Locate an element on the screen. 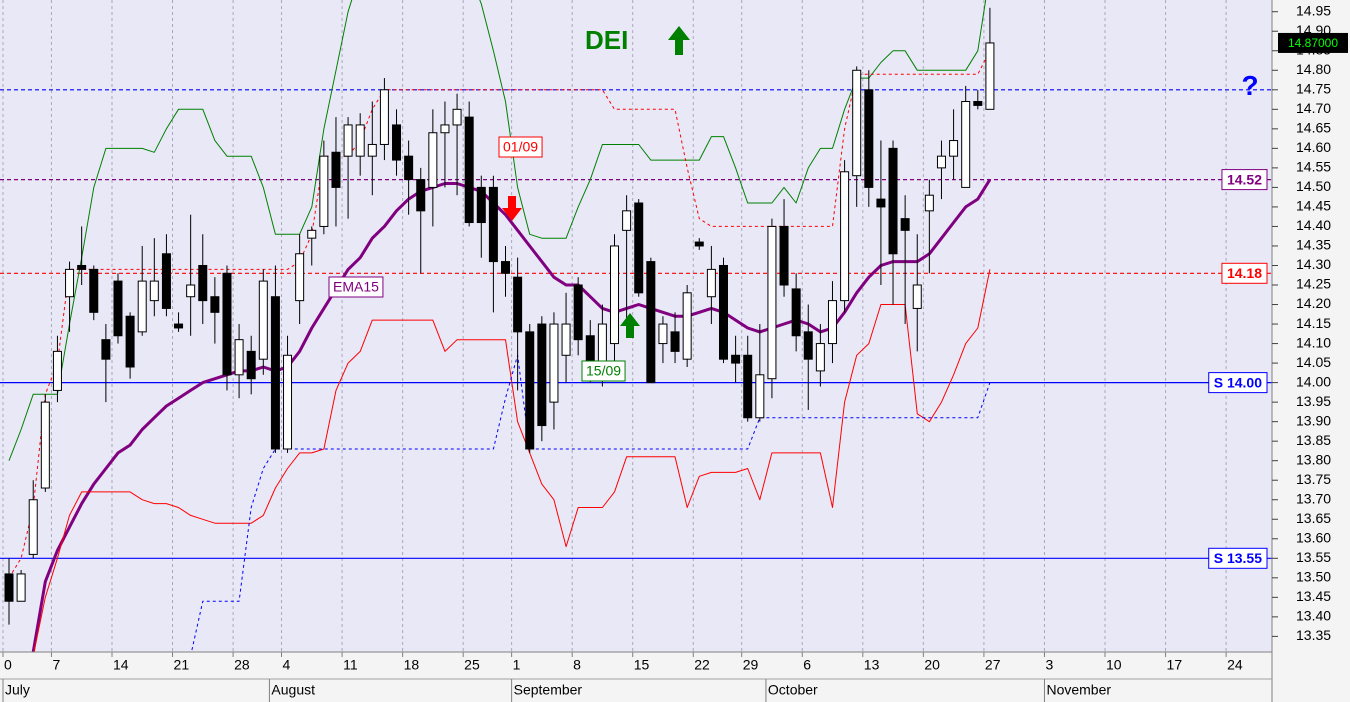 This screenshot has width=1350, height=702. y-tick-label: 13.90 is located at coordinates (1313, 420).